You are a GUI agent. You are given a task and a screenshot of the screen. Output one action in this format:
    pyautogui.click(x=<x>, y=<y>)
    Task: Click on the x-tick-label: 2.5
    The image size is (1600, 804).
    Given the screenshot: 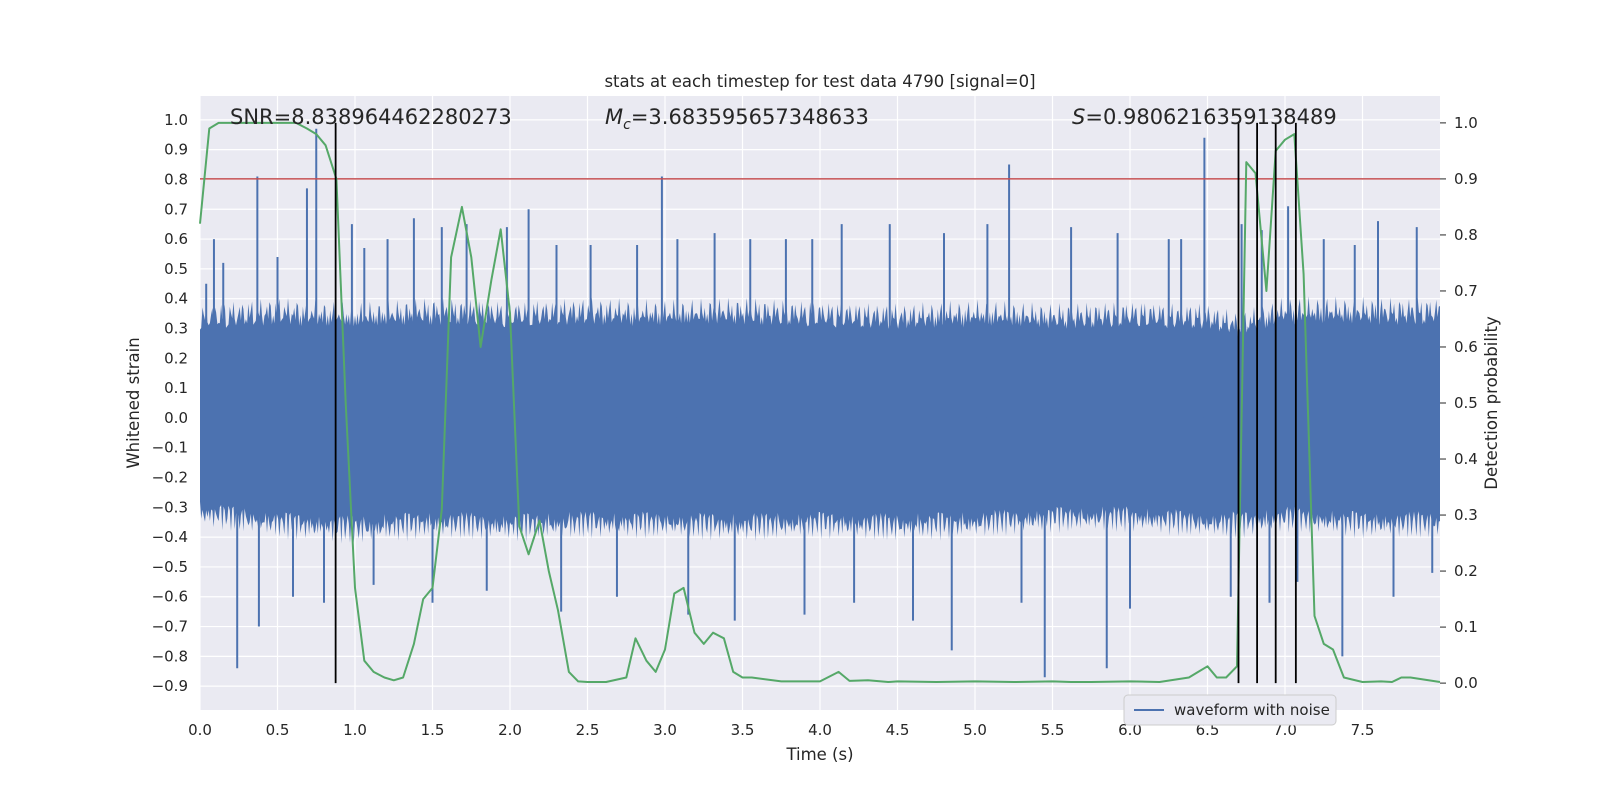 What is the action you would take?
    pyautogui.click(x=588, y=730)
    